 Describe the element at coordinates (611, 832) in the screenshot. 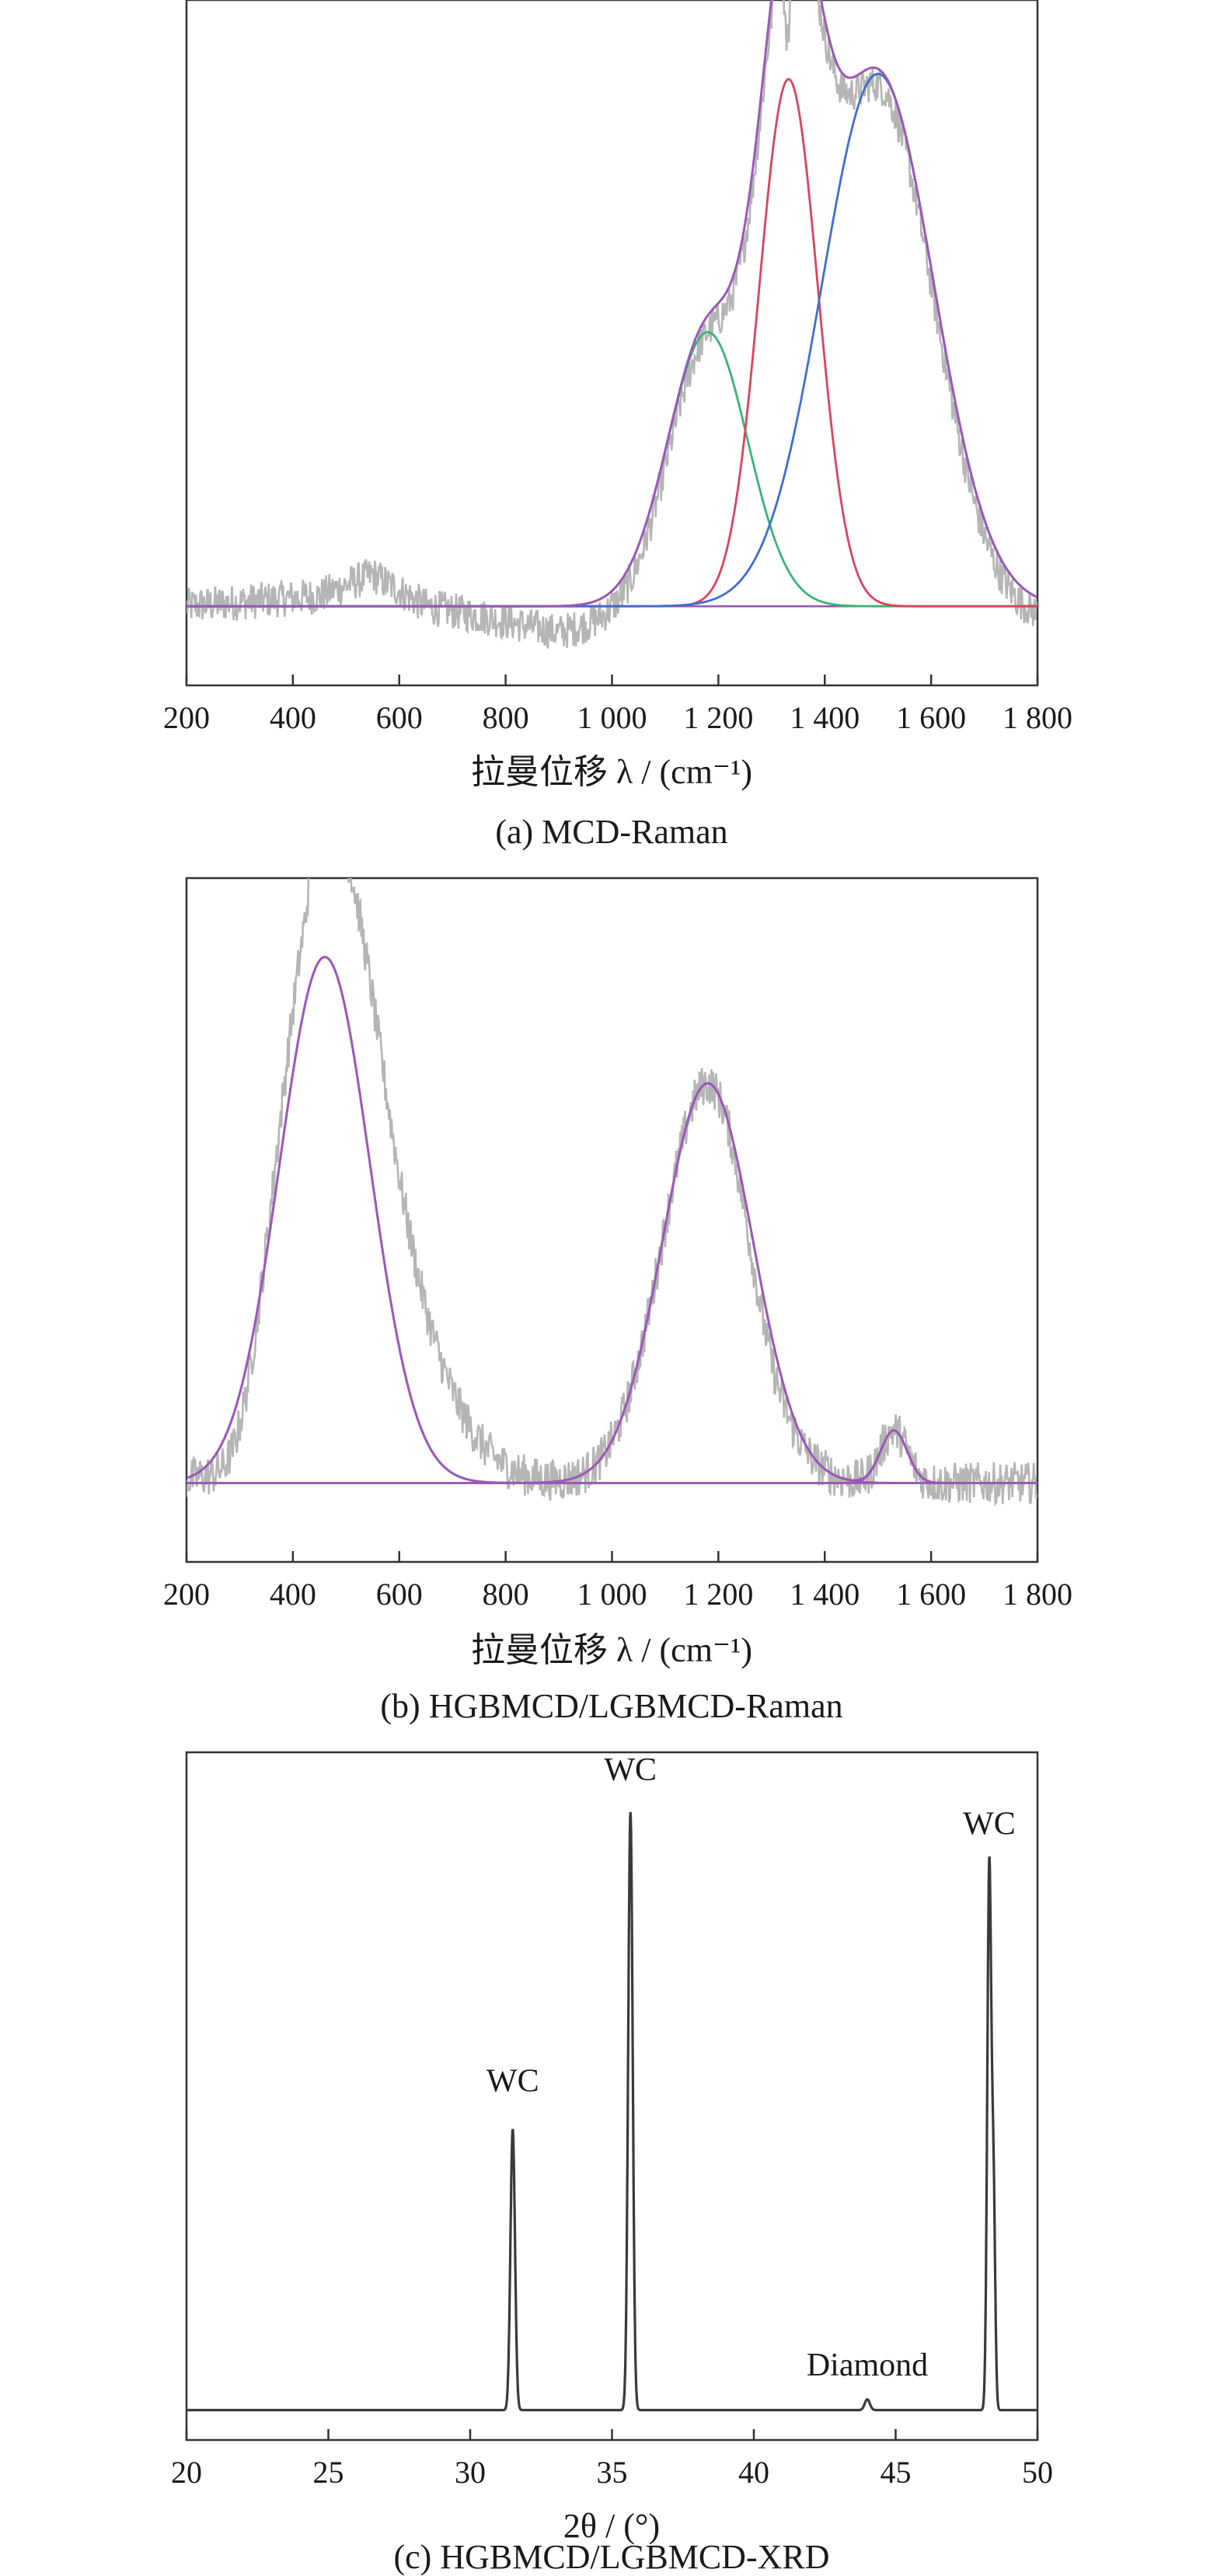

I see `chart-caption: (a) MCD-Raman` at that location.